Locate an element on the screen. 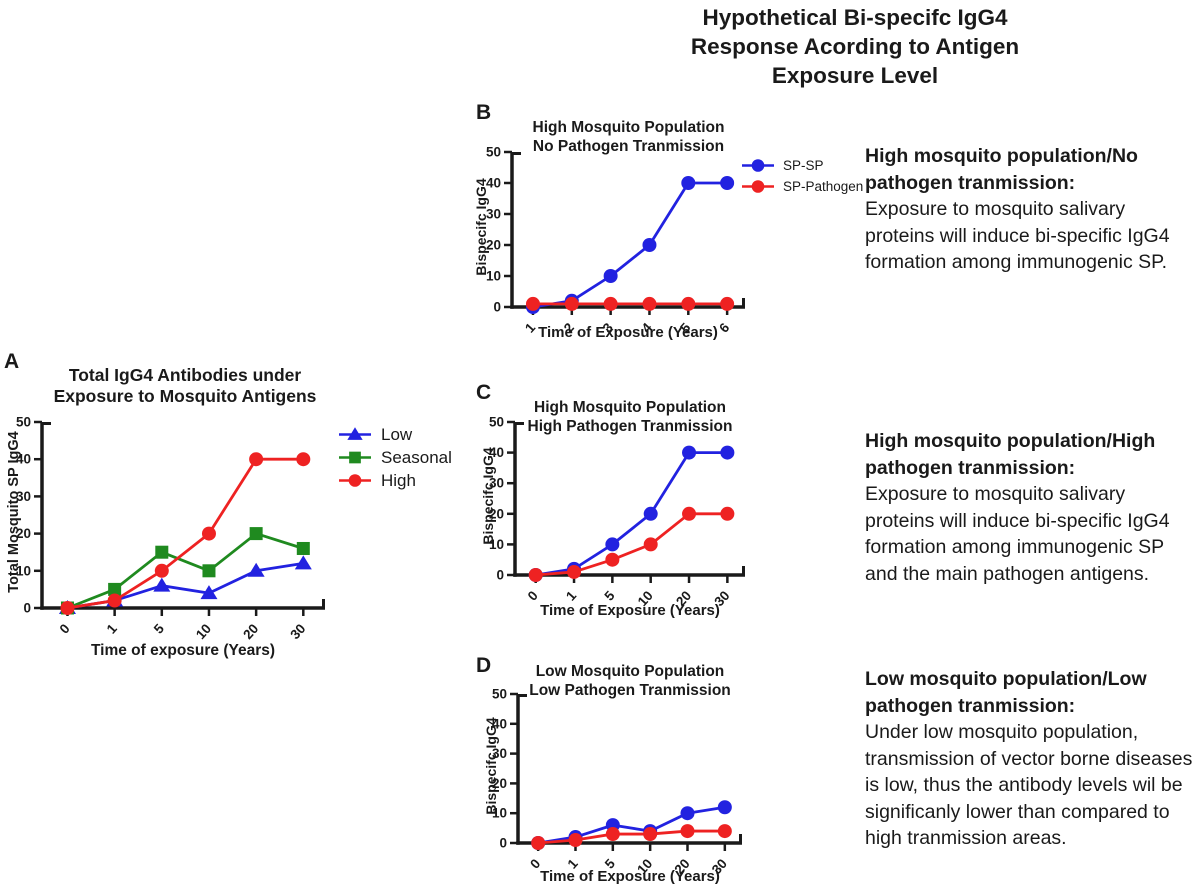 The width and height of the screenshot is (1194, 889). panel-d-letter: D is located at coordinates (484, 665).